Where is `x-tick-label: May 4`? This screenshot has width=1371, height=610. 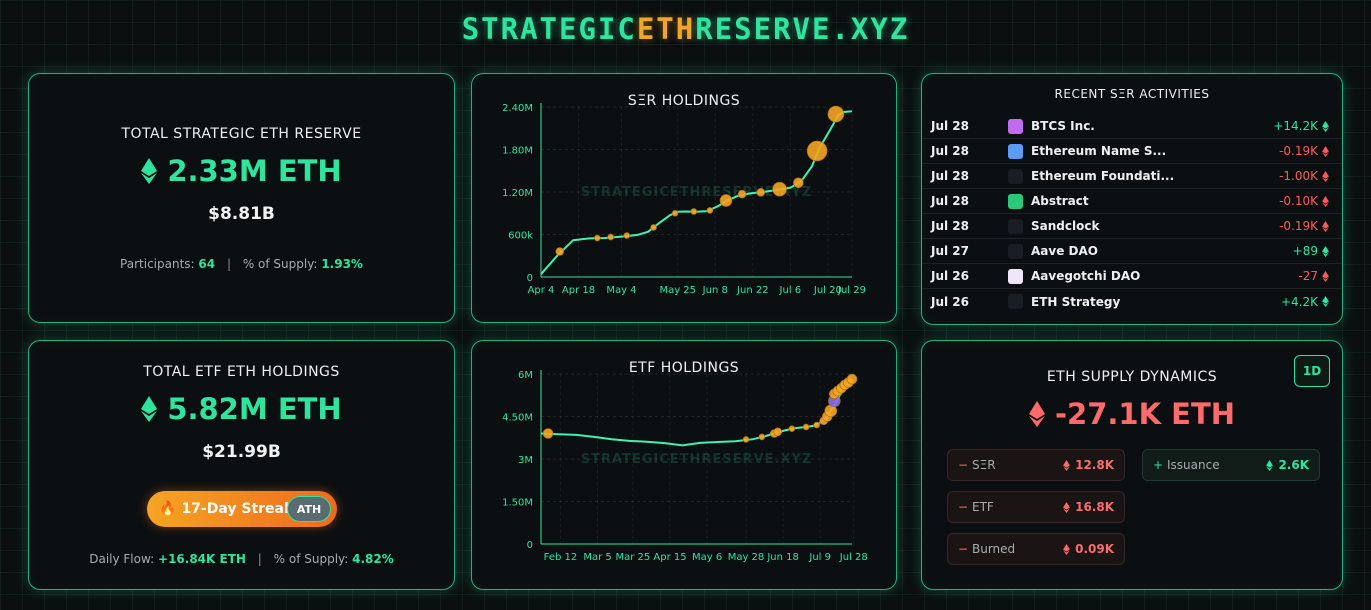 x-tick-label: May 4 is located at coordinates (621, 290).